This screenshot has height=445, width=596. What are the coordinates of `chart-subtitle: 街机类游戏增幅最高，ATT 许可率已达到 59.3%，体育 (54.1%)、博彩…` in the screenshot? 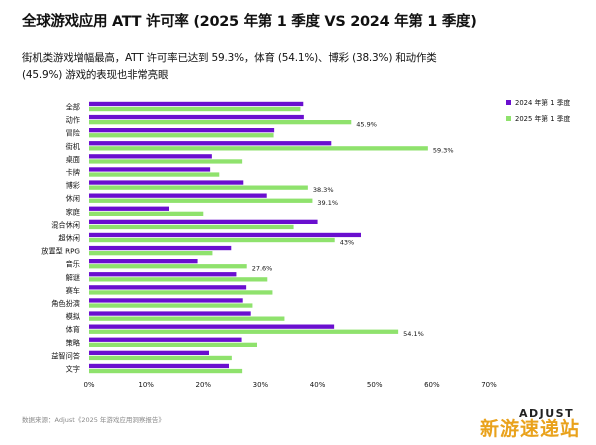 It's located at (229, 66).